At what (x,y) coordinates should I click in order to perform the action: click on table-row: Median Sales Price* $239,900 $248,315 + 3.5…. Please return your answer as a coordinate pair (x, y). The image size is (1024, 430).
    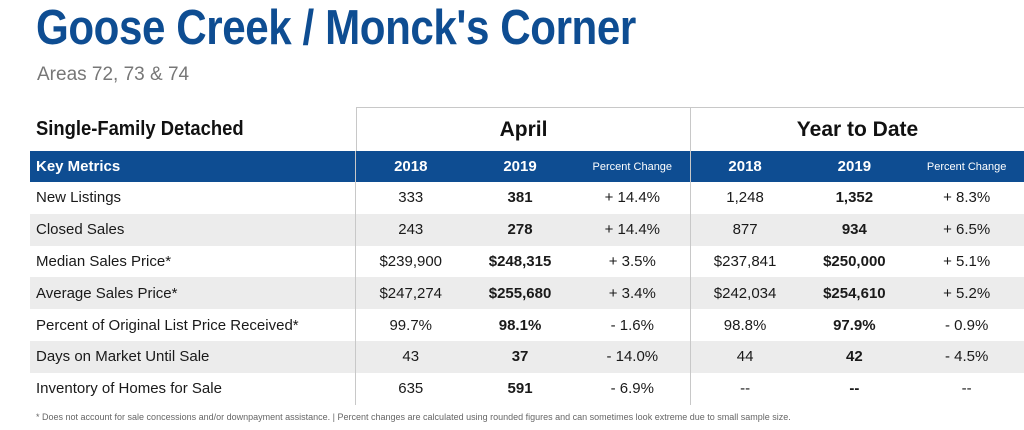
    Looking at the image, I should click on (527, 261).